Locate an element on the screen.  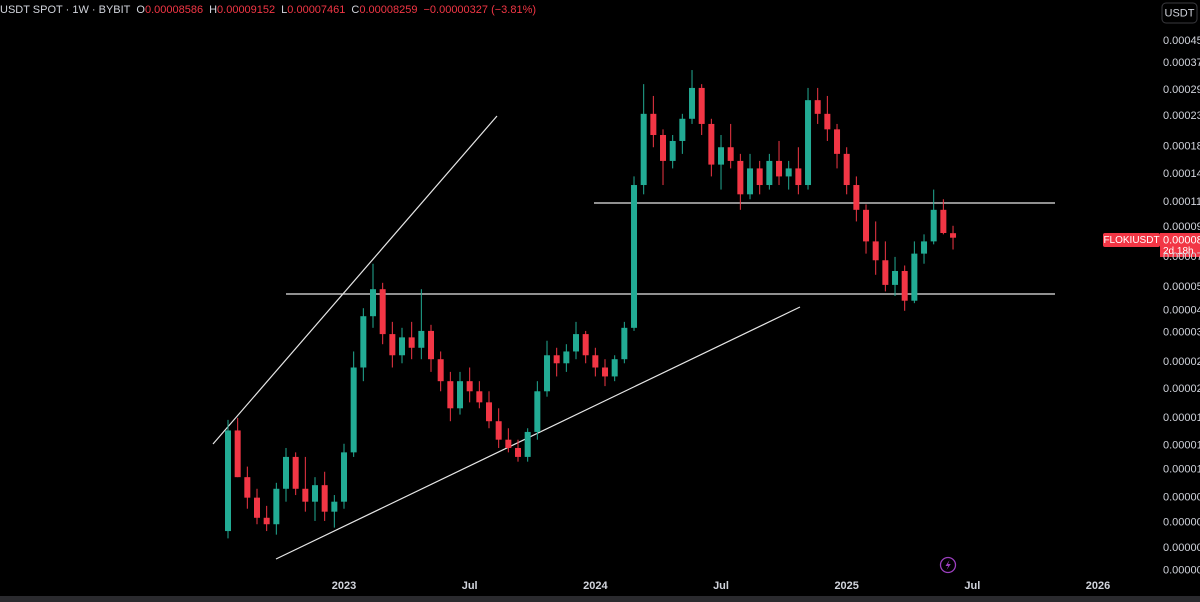
y-tick-label: 0.00023 is located at coordinates (1181, 116).